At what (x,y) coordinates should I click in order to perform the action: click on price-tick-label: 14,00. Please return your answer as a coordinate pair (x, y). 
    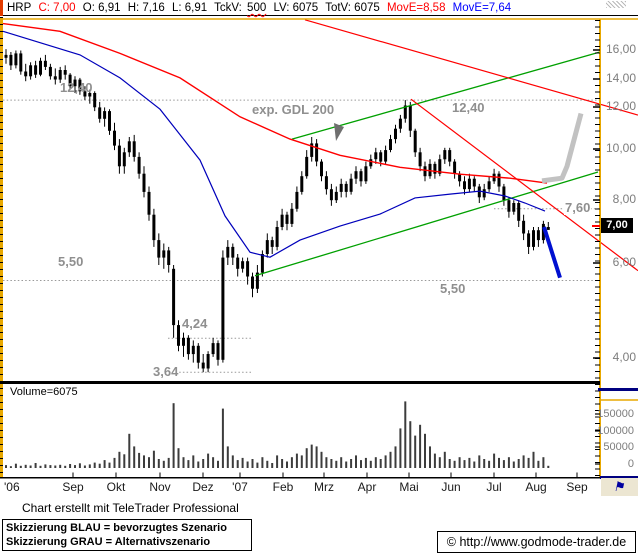
    Looking at the image, I should click on (620, 78).